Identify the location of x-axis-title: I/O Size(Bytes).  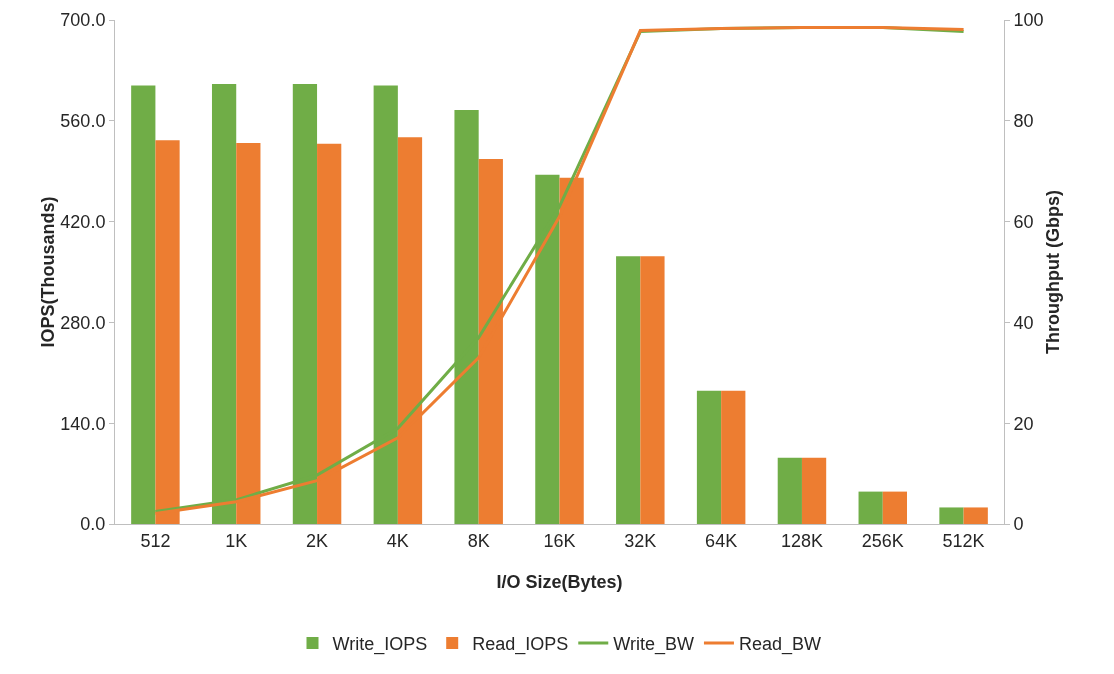
(559, 582).